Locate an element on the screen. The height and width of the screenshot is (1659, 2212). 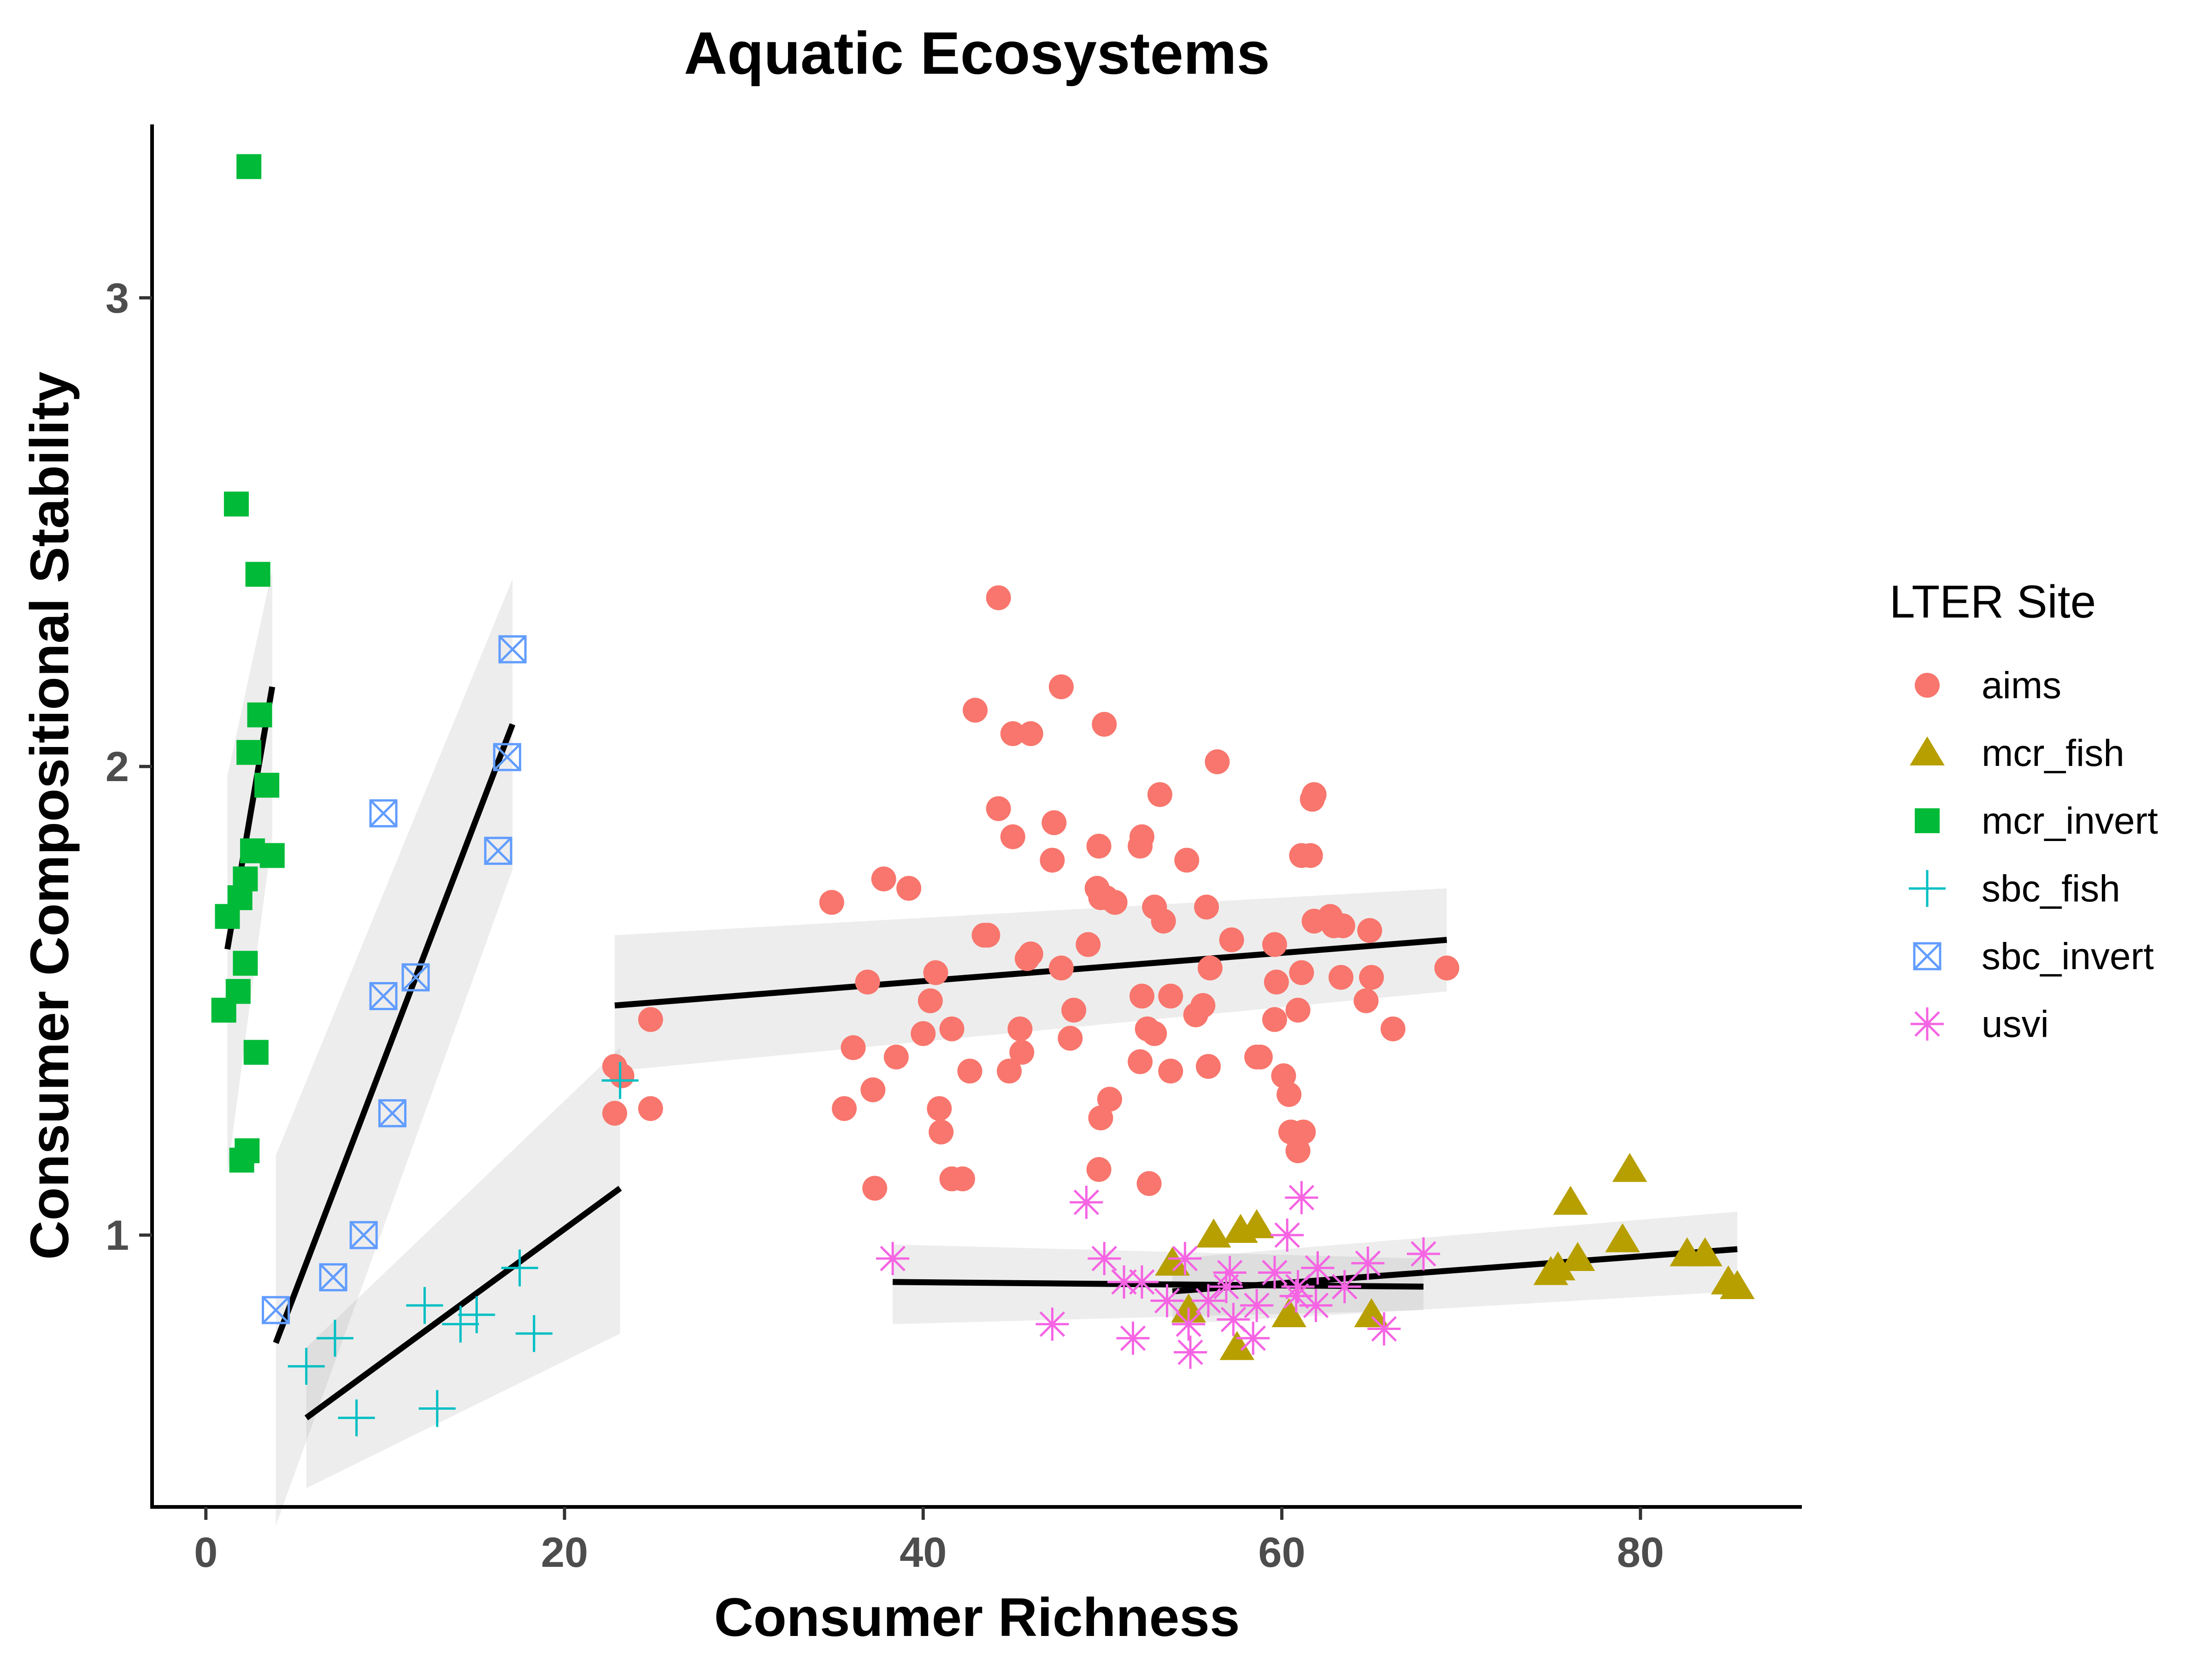
series-mcr-invert is located at coordinates (248, 663).